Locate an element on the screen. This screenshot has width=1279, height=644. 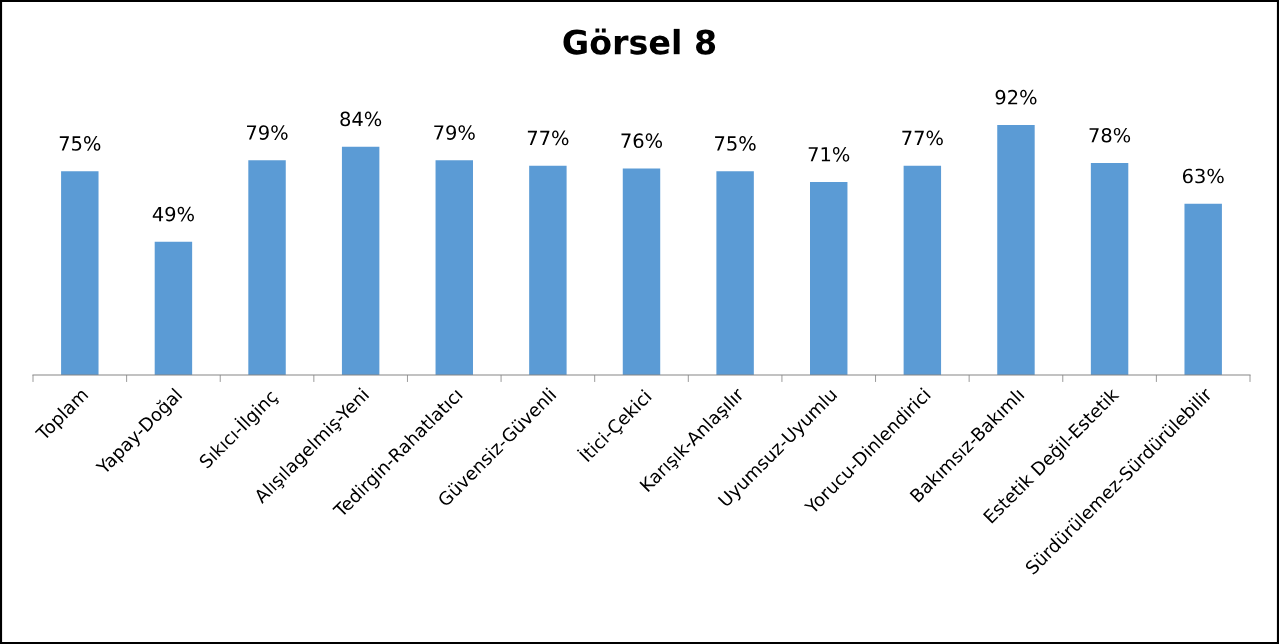
data-label: 84% is located at coordinates (361, 119).